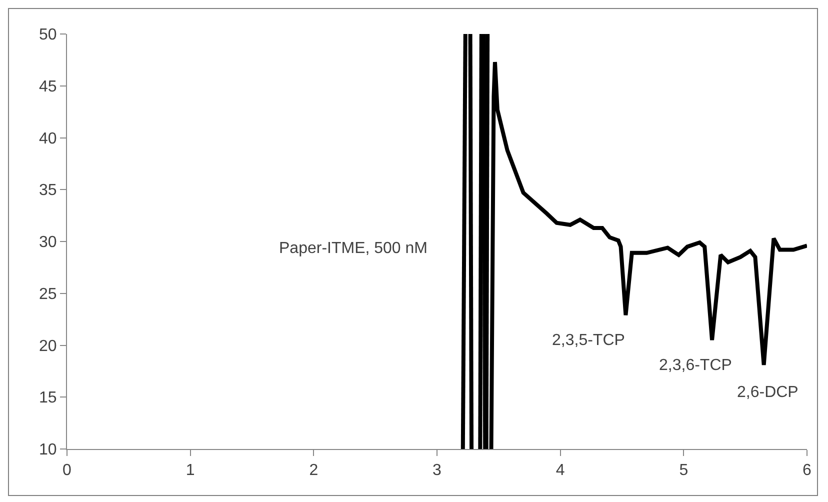 The image size is (828, 502). I want to click on x-tick-label: 3, so click(437, 471).